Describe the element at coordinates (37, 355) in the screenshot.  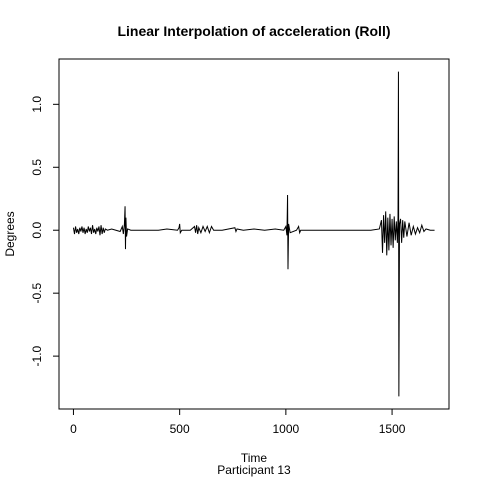
I see `y-tick-label: -1.0` at that location.